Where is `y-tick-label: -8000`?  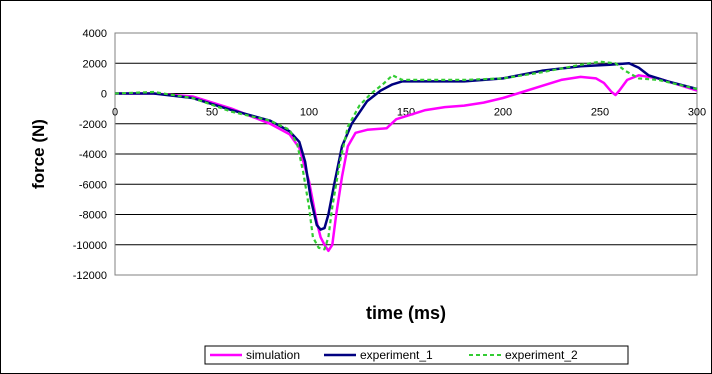
y-tick-label: -8000 is located at coordinates (93, 216).